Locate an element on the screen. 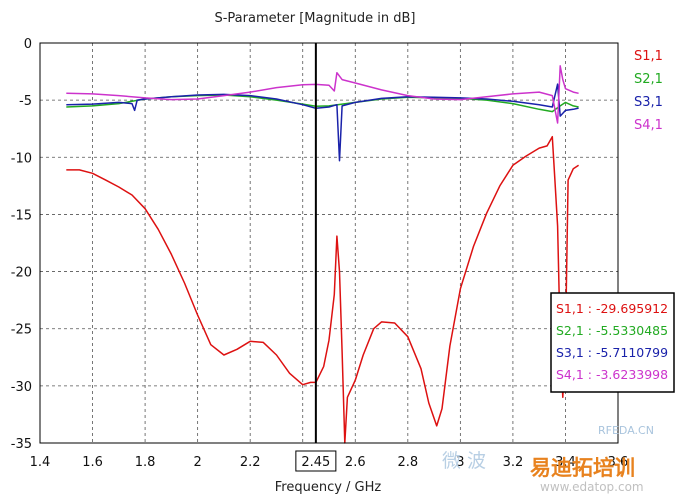 The height and width of the screenshot is (504, 682). y-tick-label: -35 is located at coordinates (21, 444).